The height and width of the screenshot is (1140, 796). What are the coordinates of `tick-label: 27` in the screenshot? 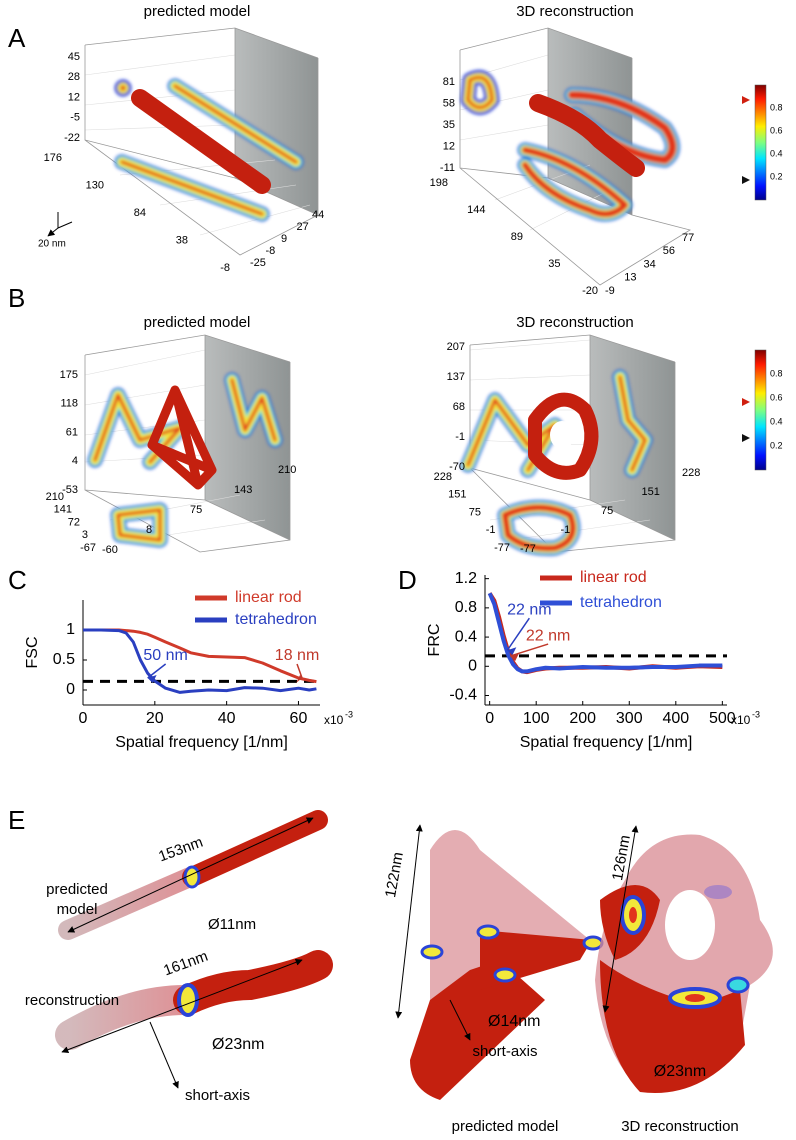 It's located at (303, 227).